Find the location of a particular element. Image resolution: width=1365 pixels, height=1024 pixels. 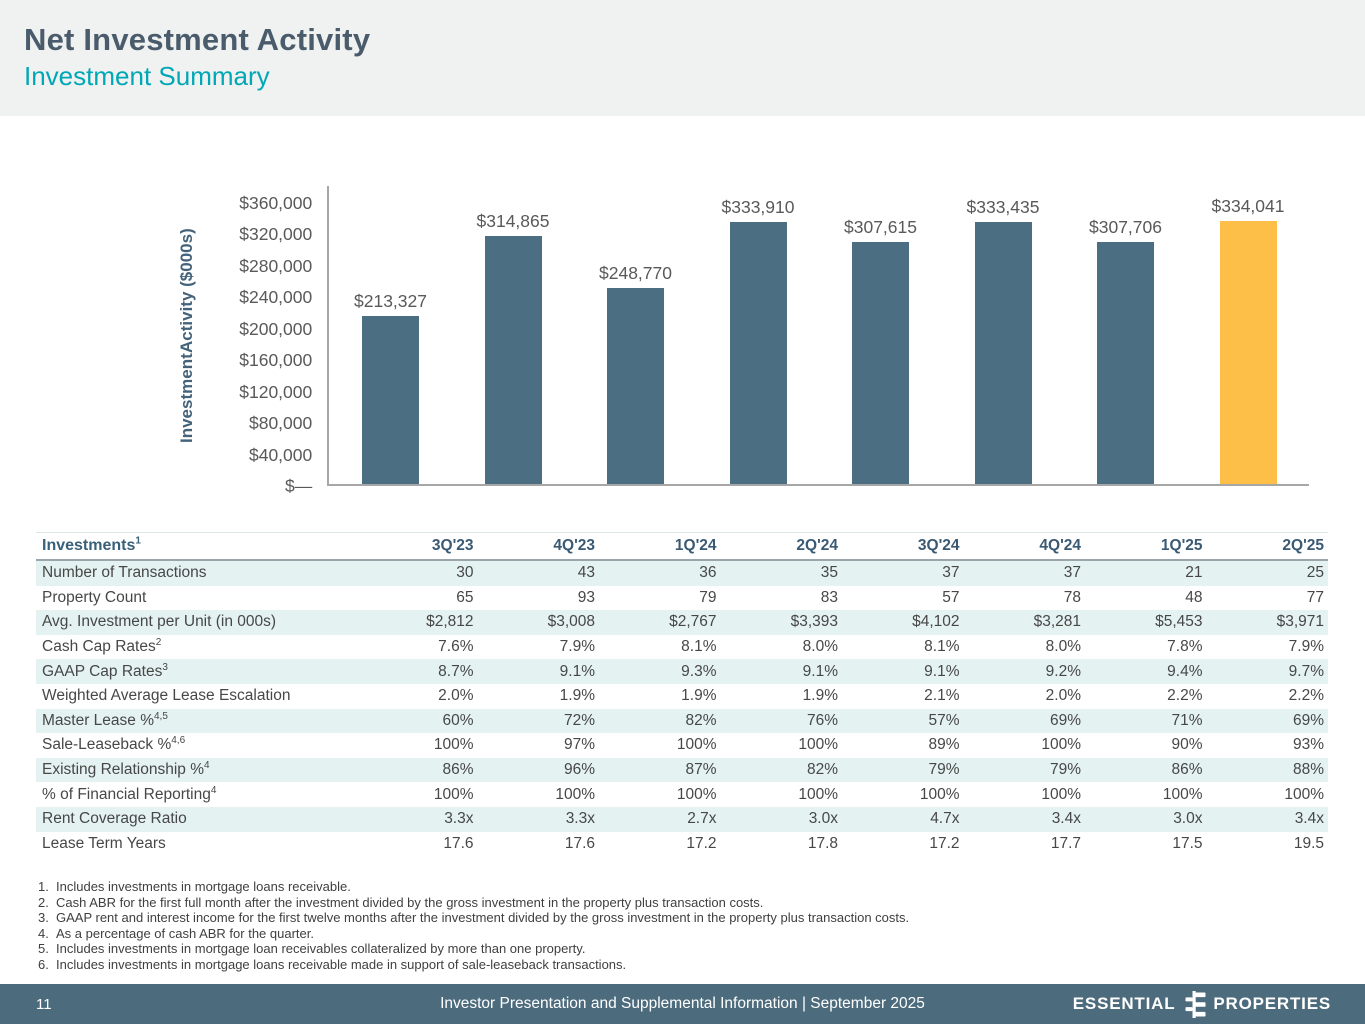

table-cell: $5,453 is located at coordinates (1179, 622).